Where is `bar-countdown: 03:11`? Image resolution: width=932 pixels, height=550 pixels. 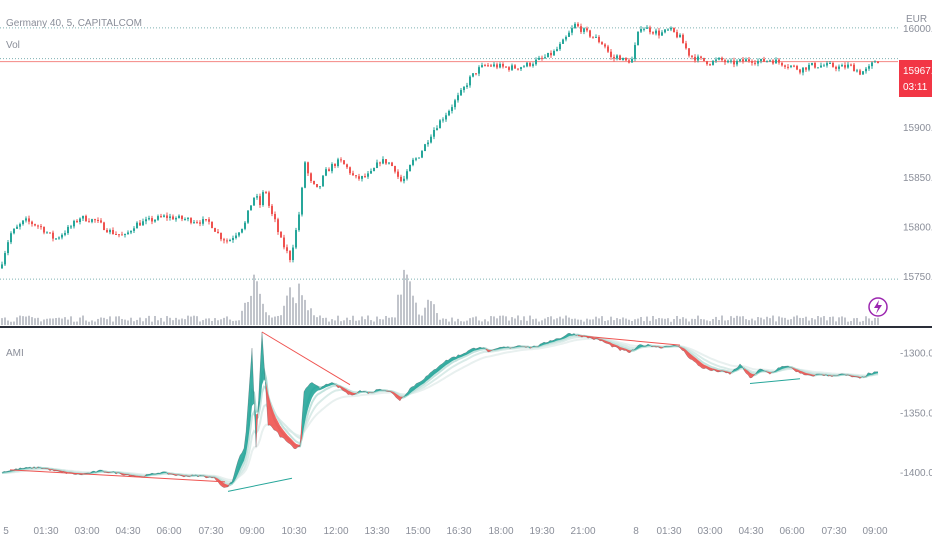 bar-countdown: 03:11 is located at coordinates (915, 87).